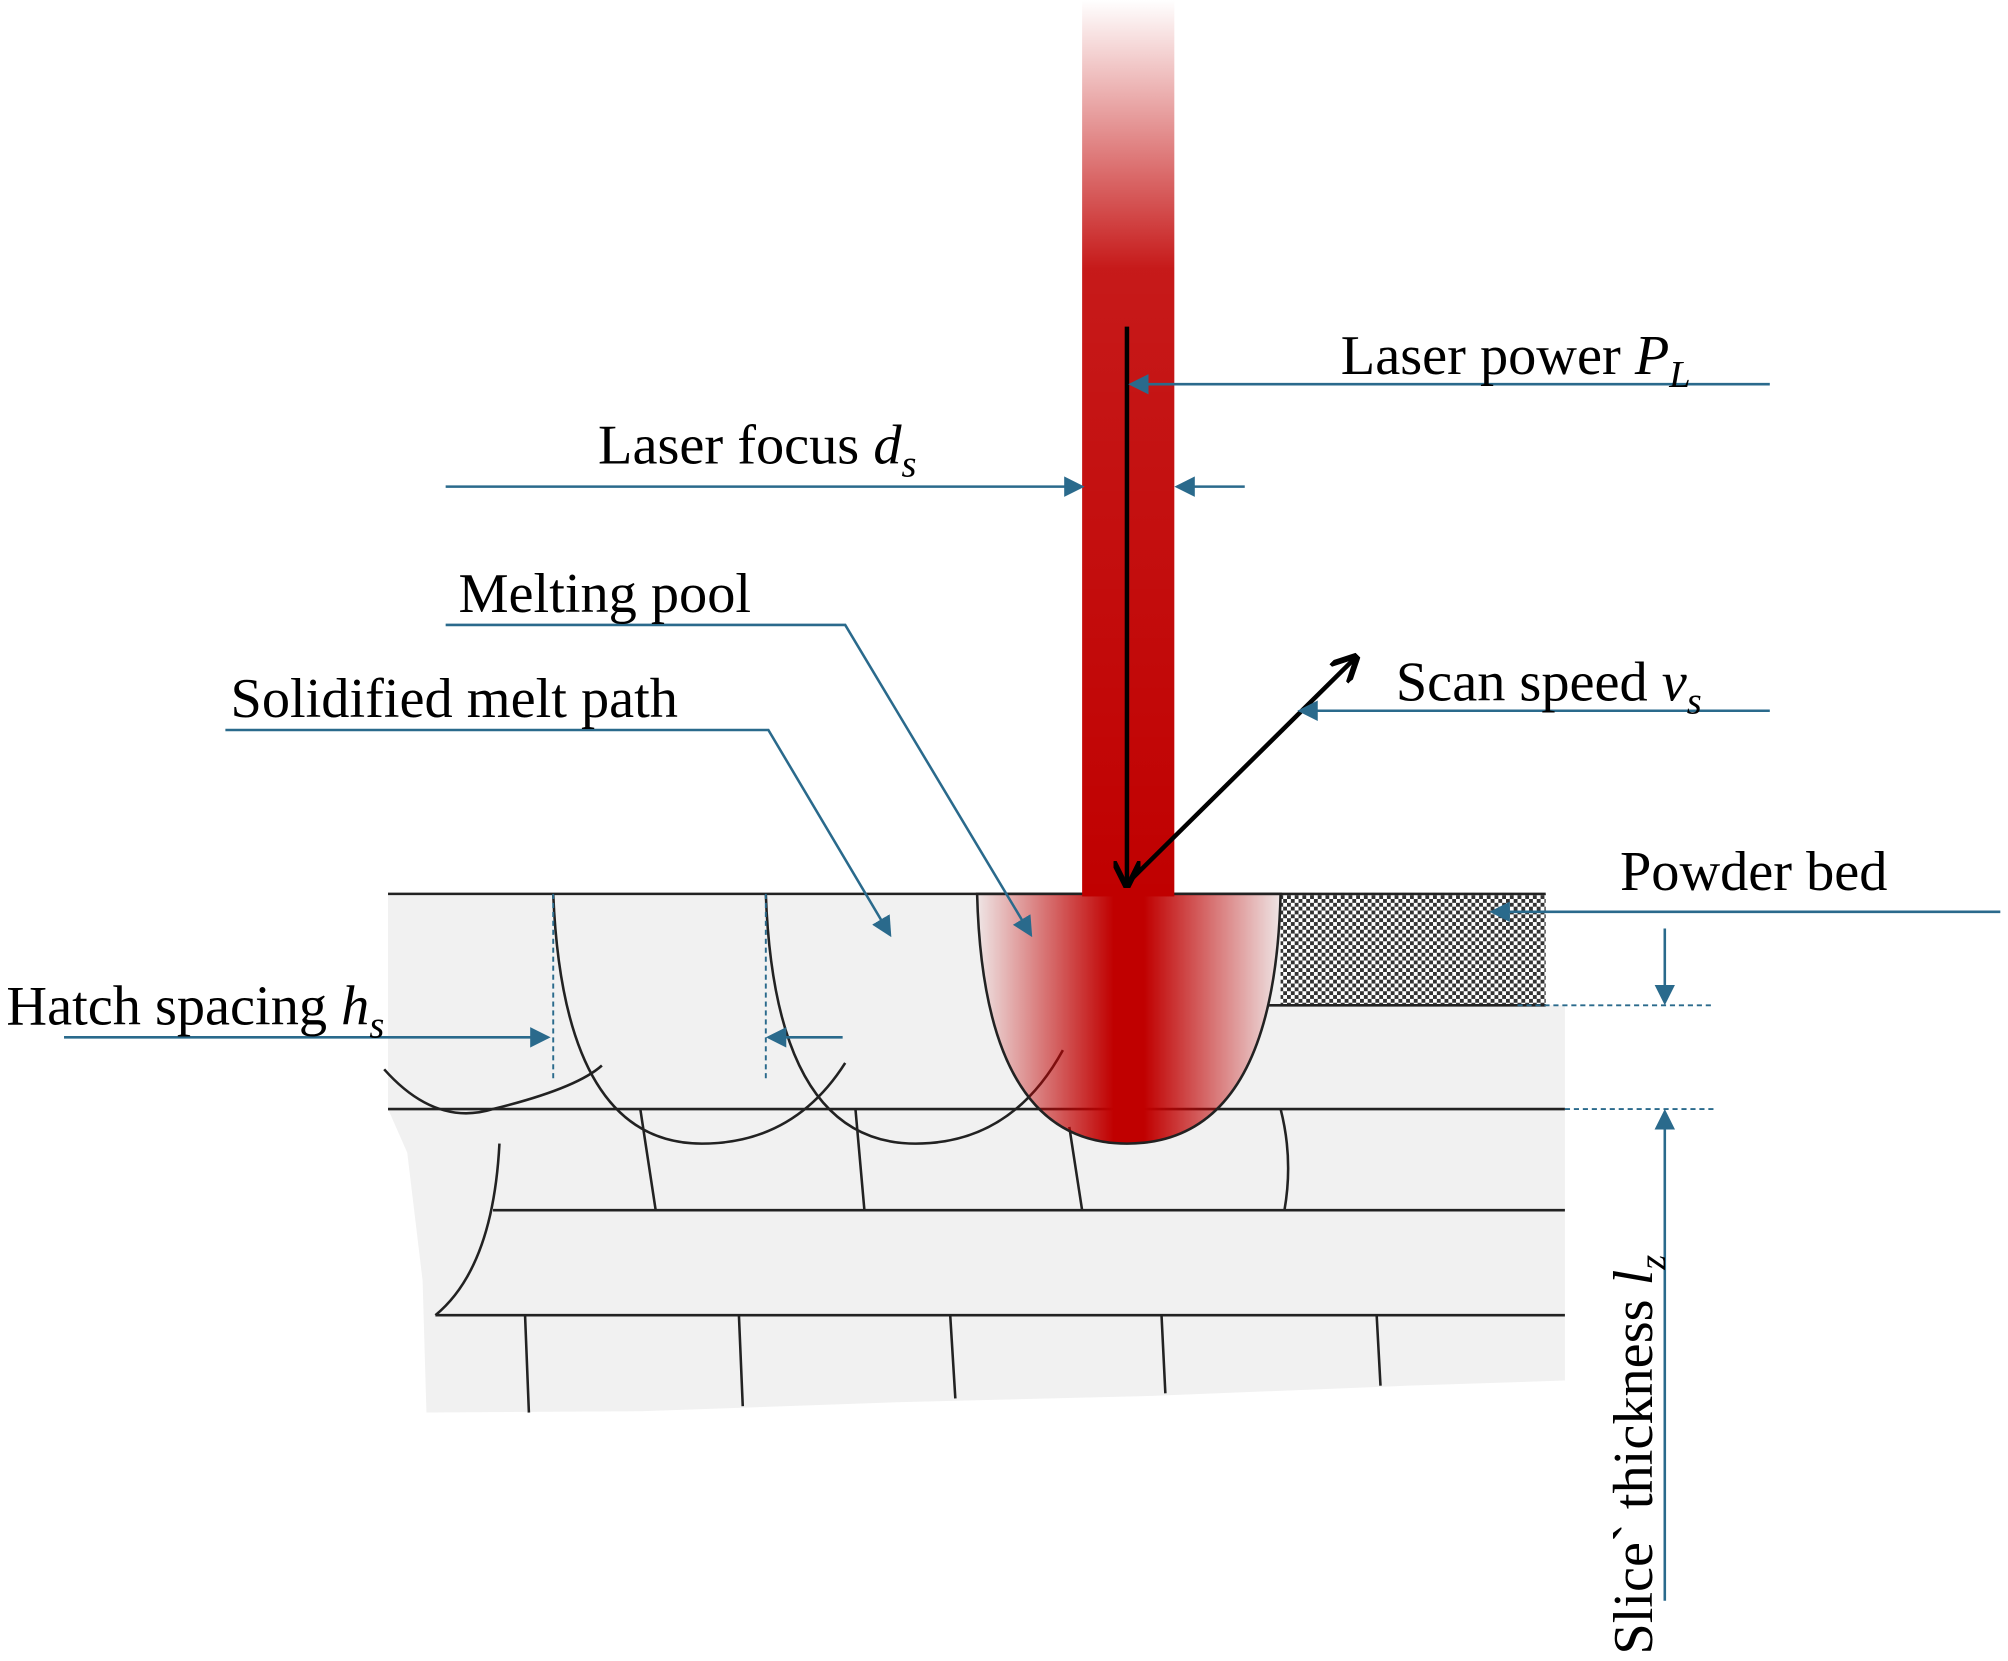 The width and height of the screenshot is (2008, 1661). What do you see at coordinates (1651, 356) in the screenshot?
I see `symbol: P` at bounding box center [1651, 356].